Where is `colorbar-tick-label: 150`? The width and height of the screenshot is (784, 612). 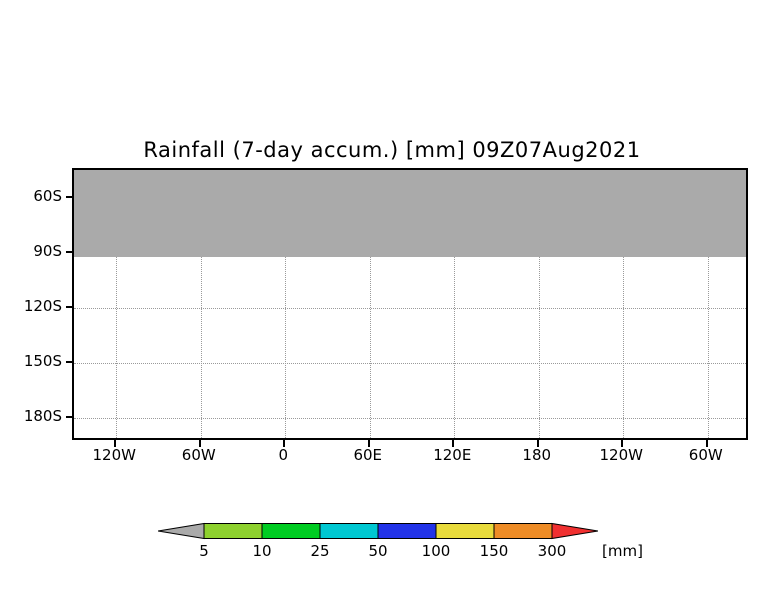
colorbar-tick-label: 150 is located at coordinates (494, 551).